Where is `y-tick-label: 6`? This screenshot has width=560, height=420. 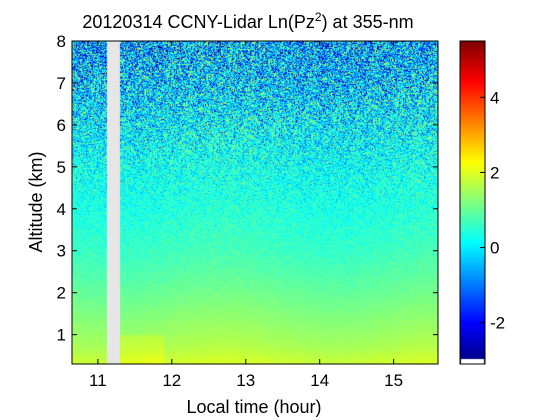 y-tick-label: 6 is located at coordinates (61, 125).